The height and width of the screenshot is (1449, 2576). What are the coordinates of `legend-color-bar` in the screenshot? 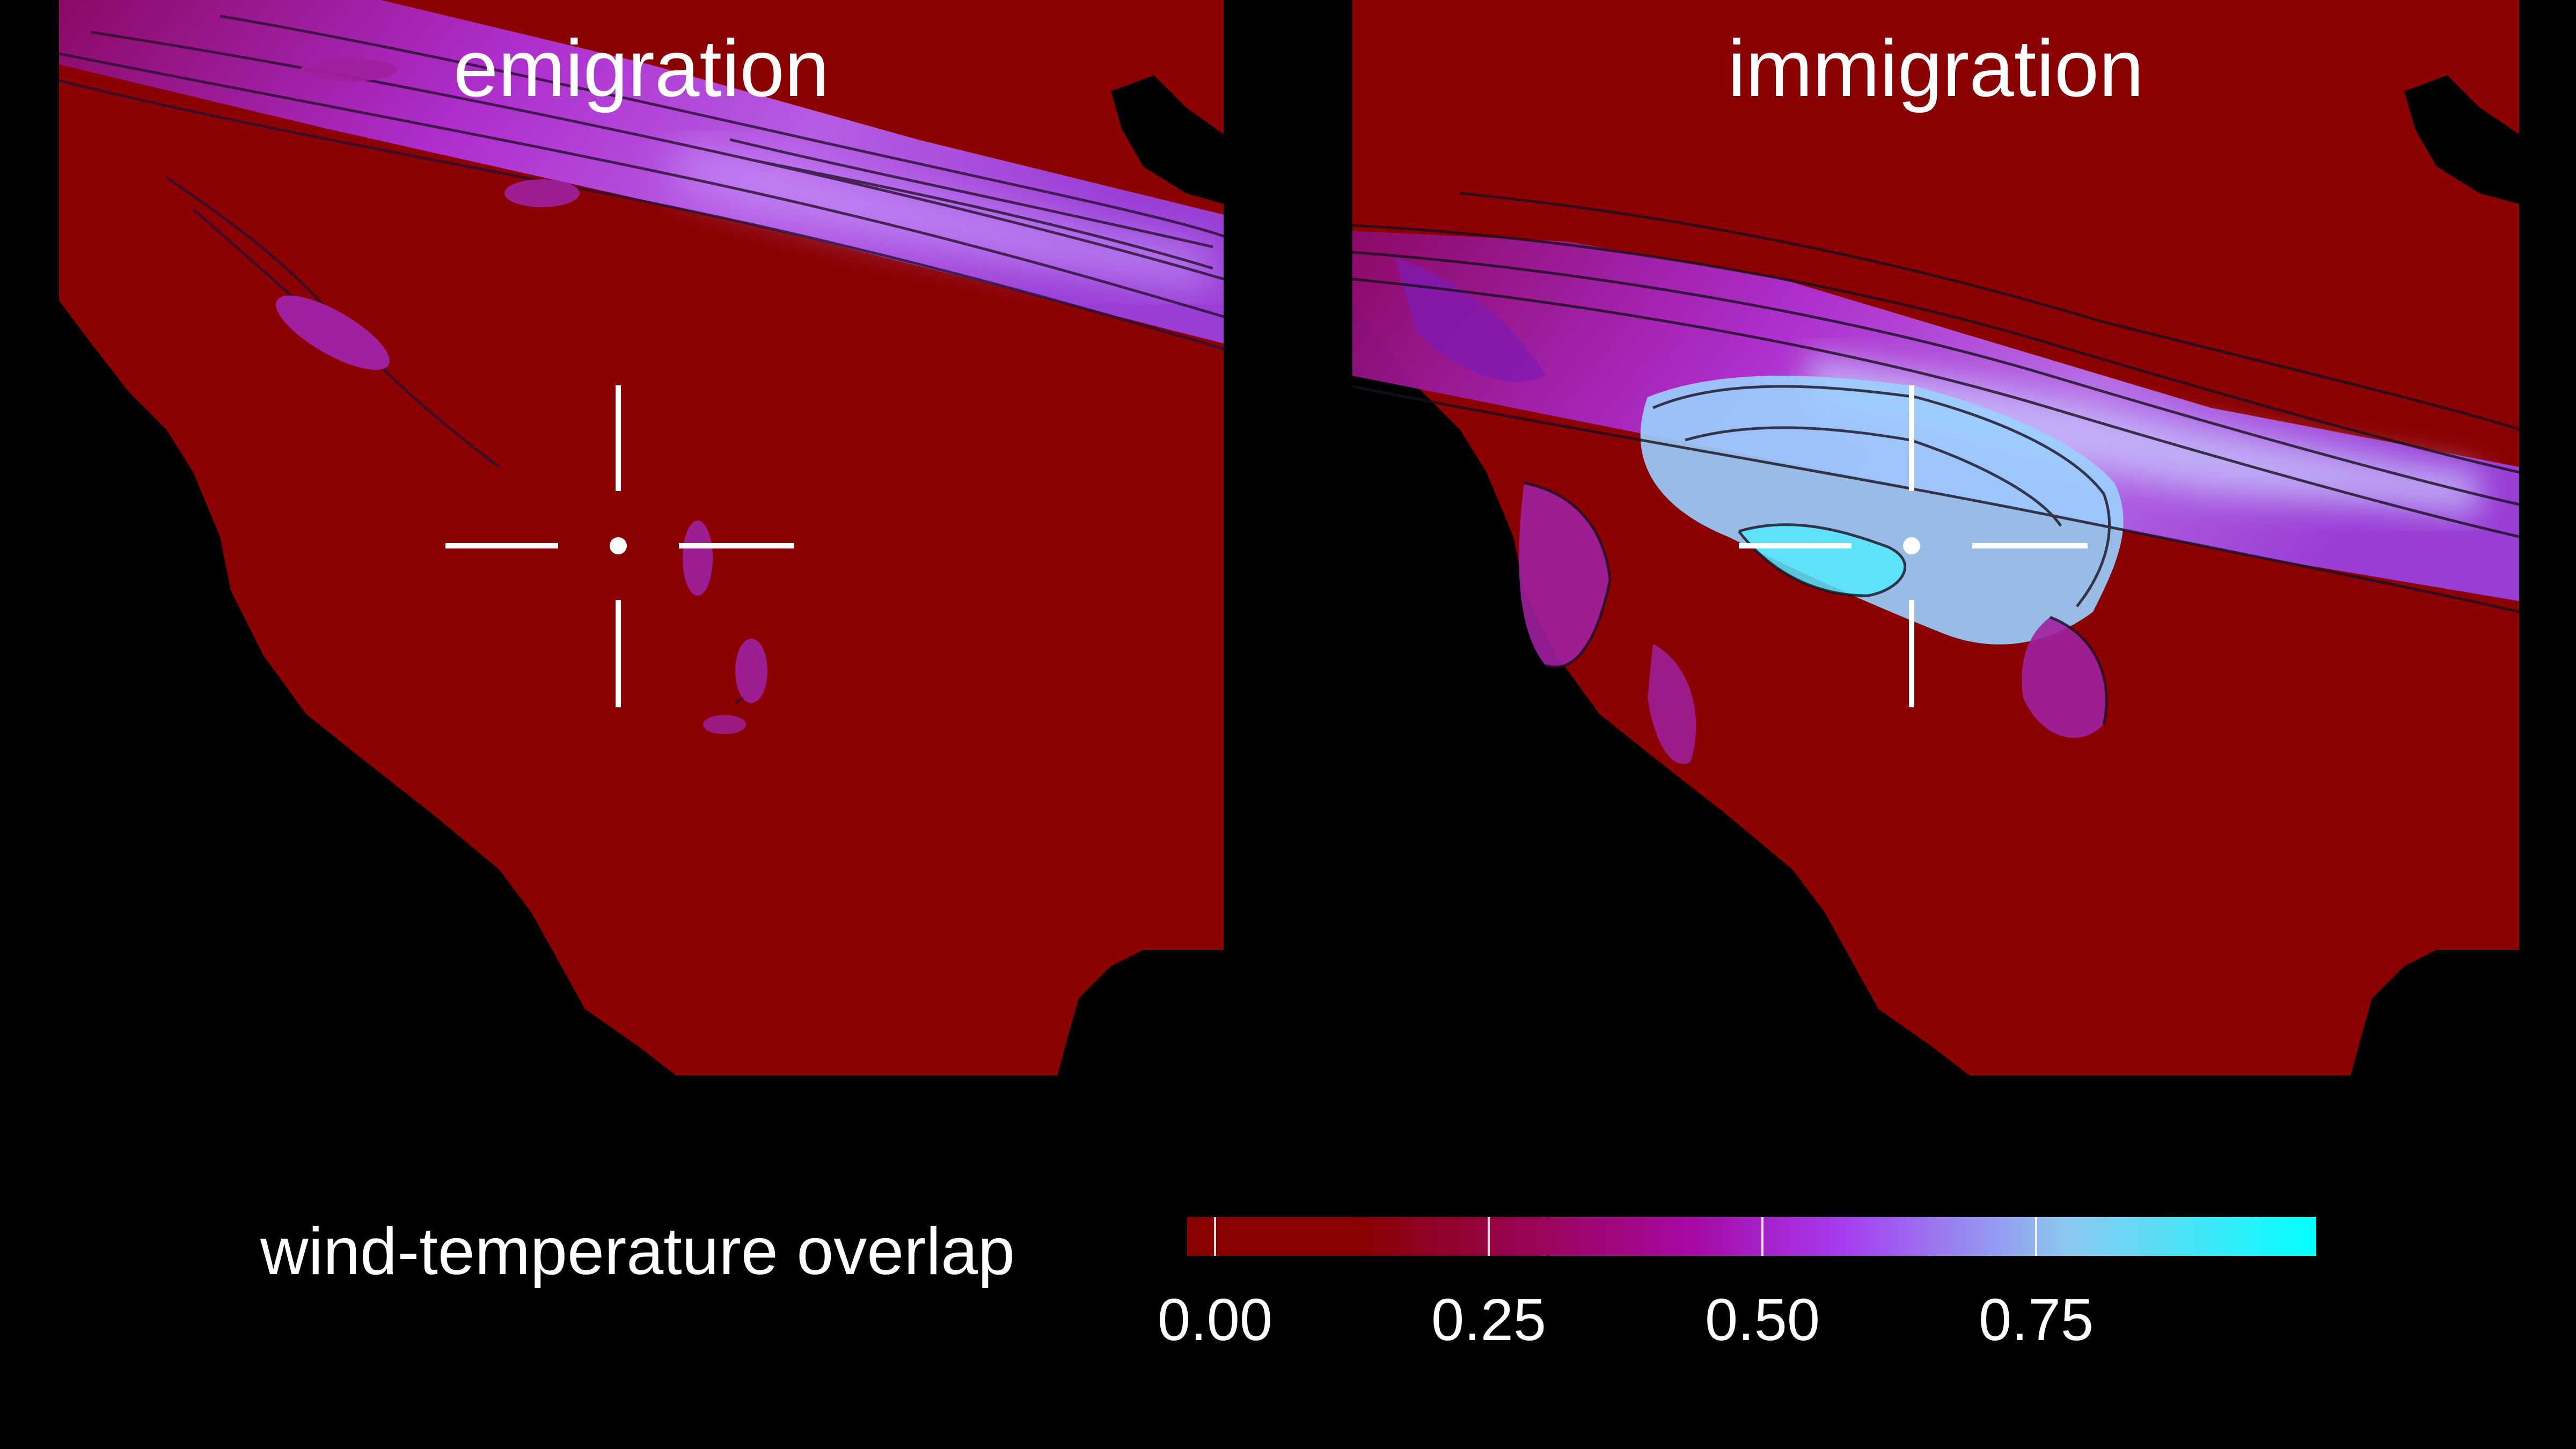 It's located at (1751, 1236).